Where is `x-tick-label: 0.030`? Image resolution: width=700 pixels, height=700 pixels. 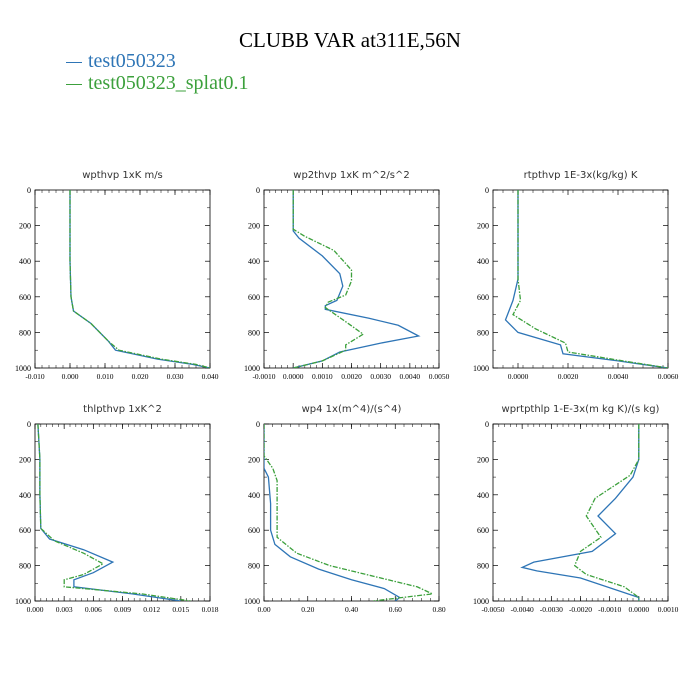 x-tick-label: 0.030 is located at coordinates (175, 376).